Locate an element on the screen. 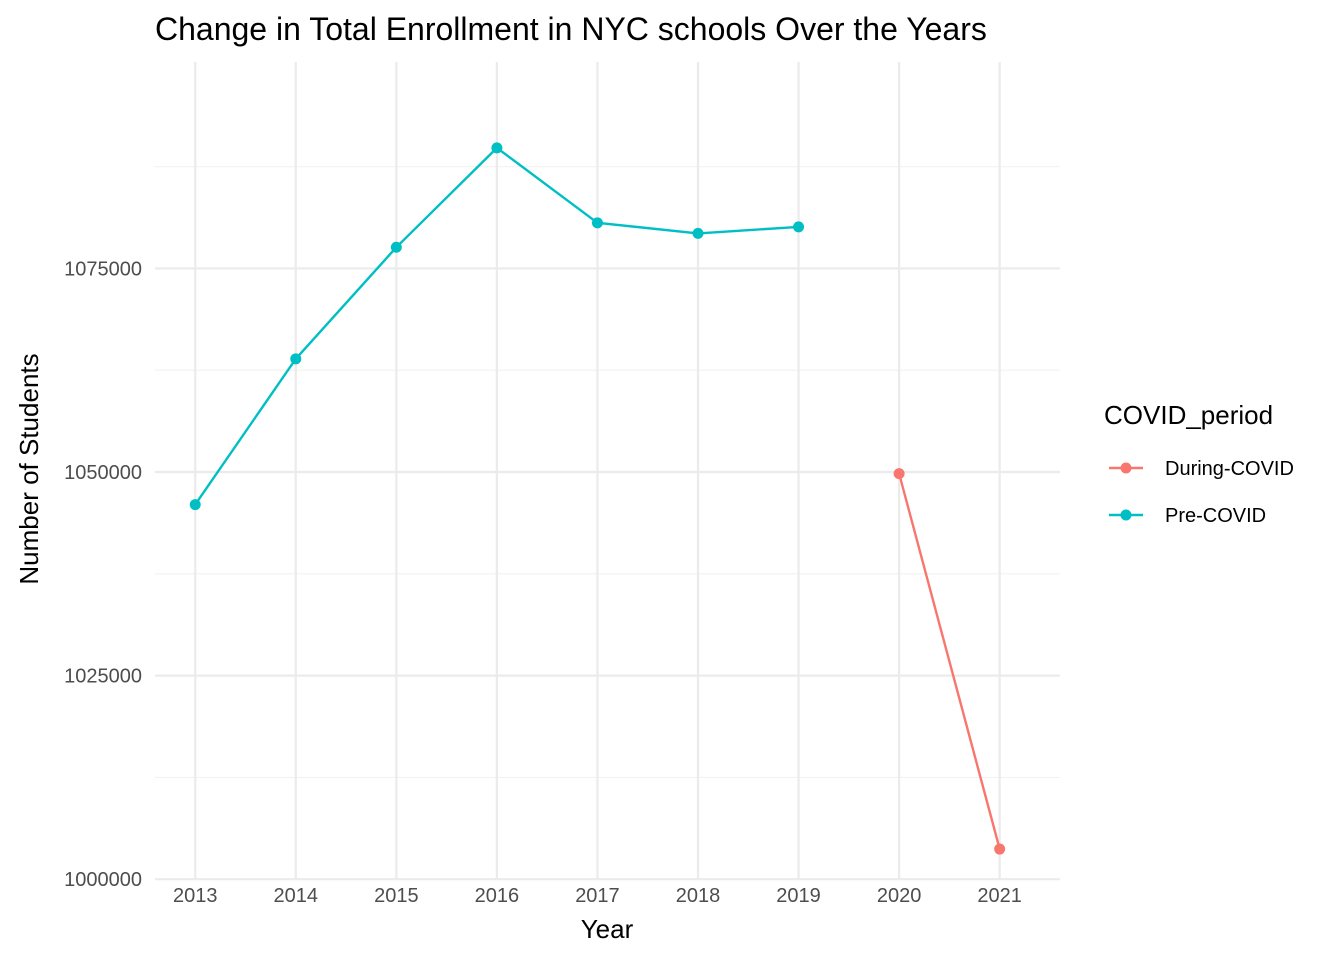  x-tick-label: 2016 is located at coordinates (497, 896).